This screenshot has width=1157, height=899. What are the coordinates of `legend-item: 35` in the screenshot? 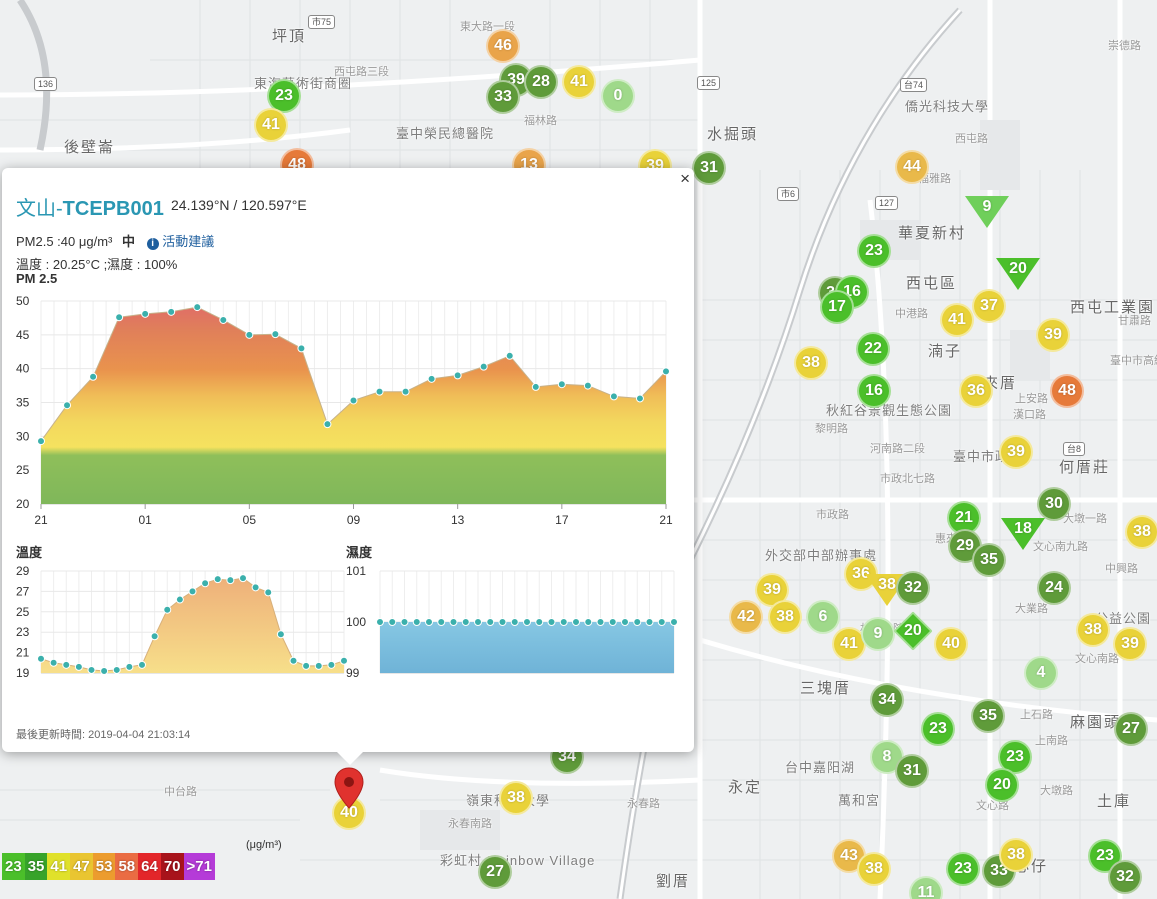 It's located at (36, 866).